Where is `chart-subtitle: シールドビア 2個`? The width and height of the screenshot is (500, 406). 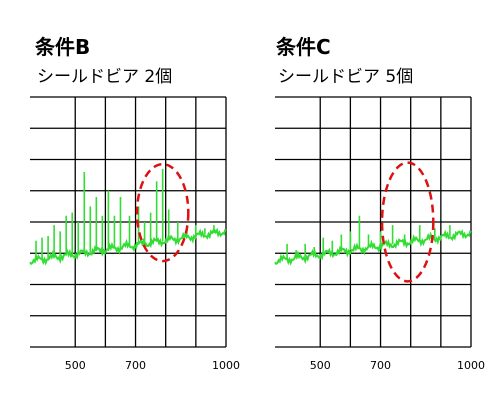
chart-subtitle: シールドビア 2個 is located at coordinates (105, 77).